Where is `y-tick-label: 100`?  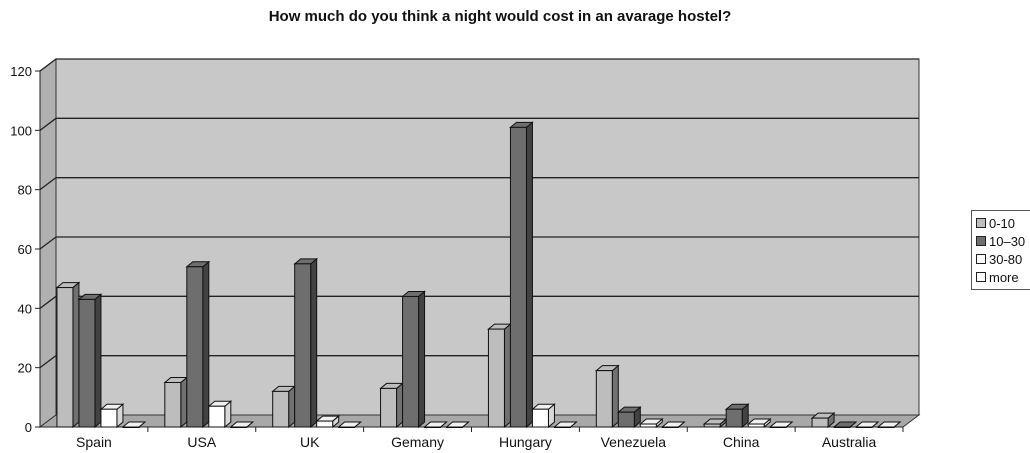
y-tick-label: 100 is located at coordinates (21, 130).